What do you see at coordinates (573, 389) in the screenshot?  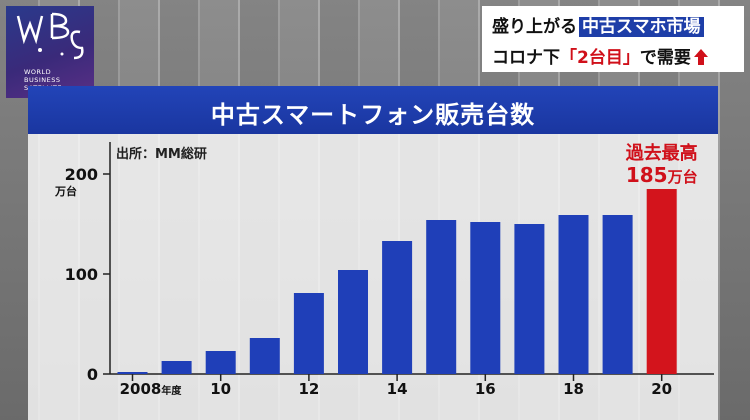 I see `x-tick-label: 18` at bounding box center [573, 389].